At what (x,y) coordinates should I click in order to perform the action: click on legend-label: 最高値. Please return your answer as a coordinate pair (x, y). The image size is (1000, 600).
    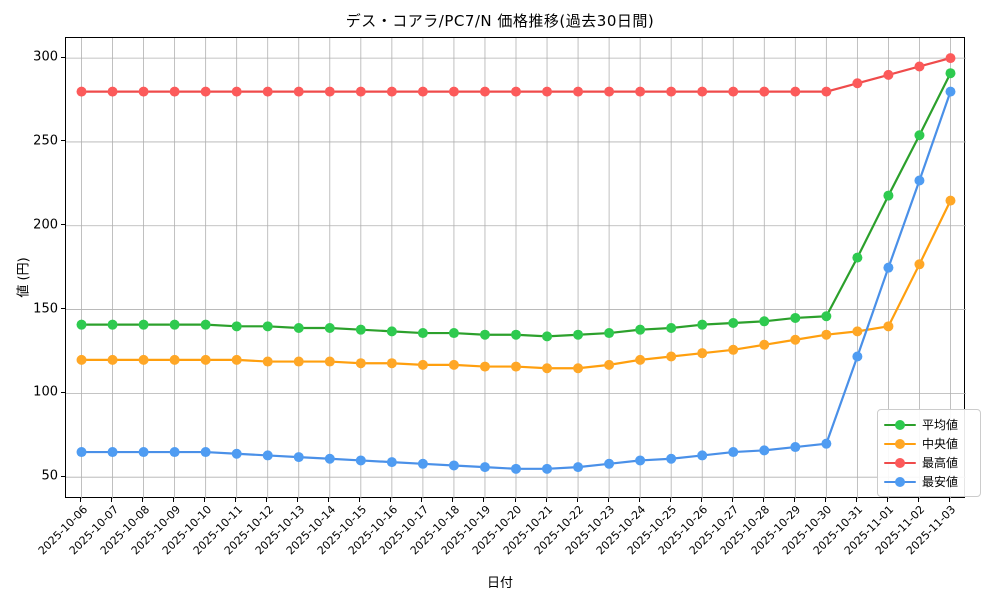
    Looking at the image, I should click on (940, 463).